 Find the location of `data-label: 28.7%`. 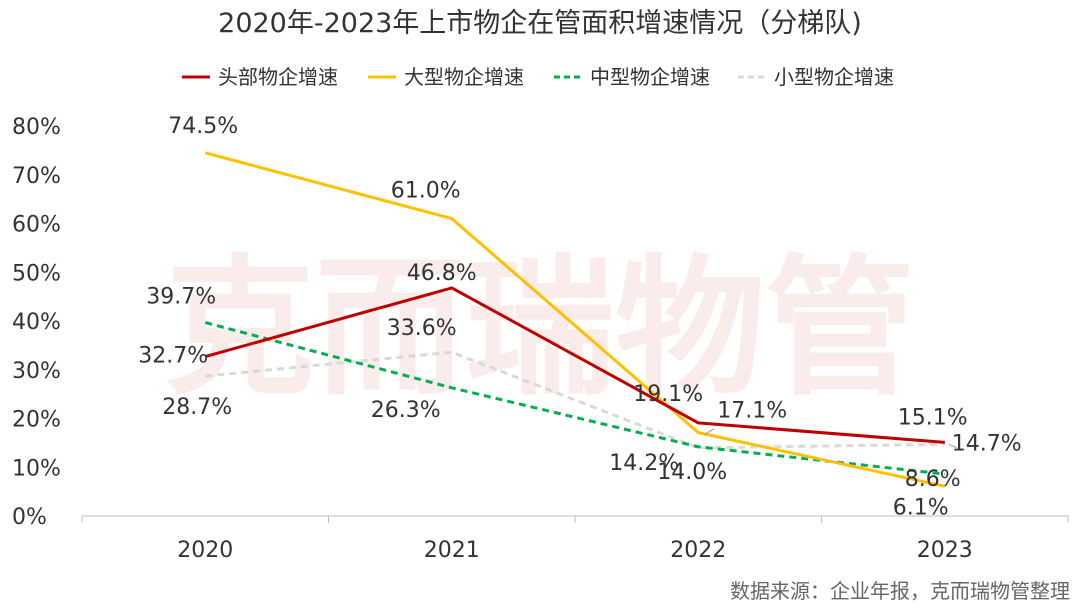

data-label: 28.7% is located at coordinates (197, 407).